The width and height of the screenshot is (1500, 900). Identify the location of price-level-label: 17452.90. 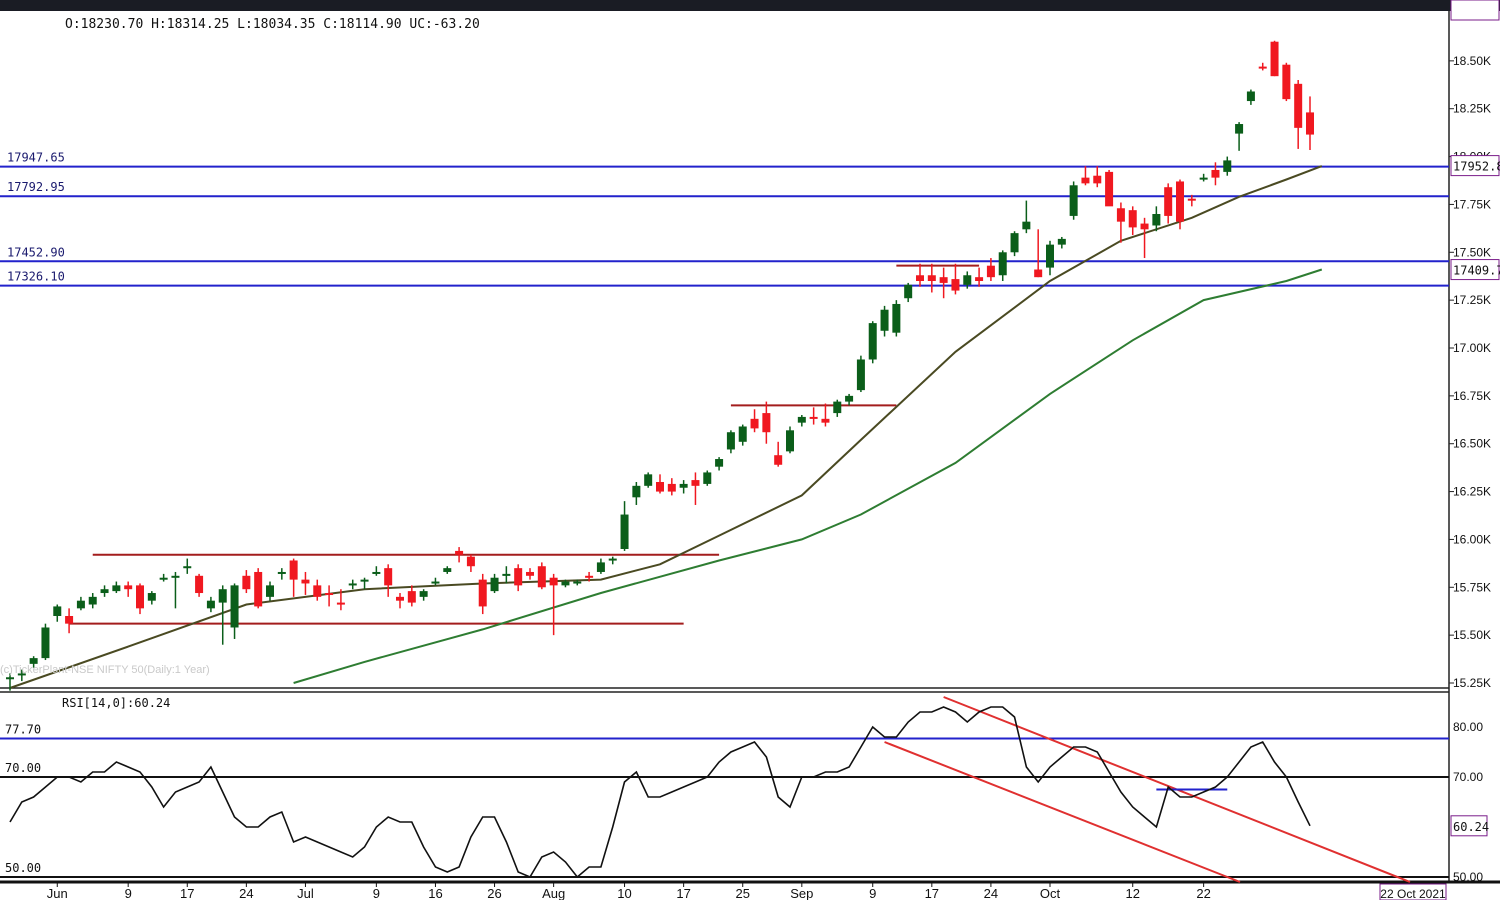
(36, 252).